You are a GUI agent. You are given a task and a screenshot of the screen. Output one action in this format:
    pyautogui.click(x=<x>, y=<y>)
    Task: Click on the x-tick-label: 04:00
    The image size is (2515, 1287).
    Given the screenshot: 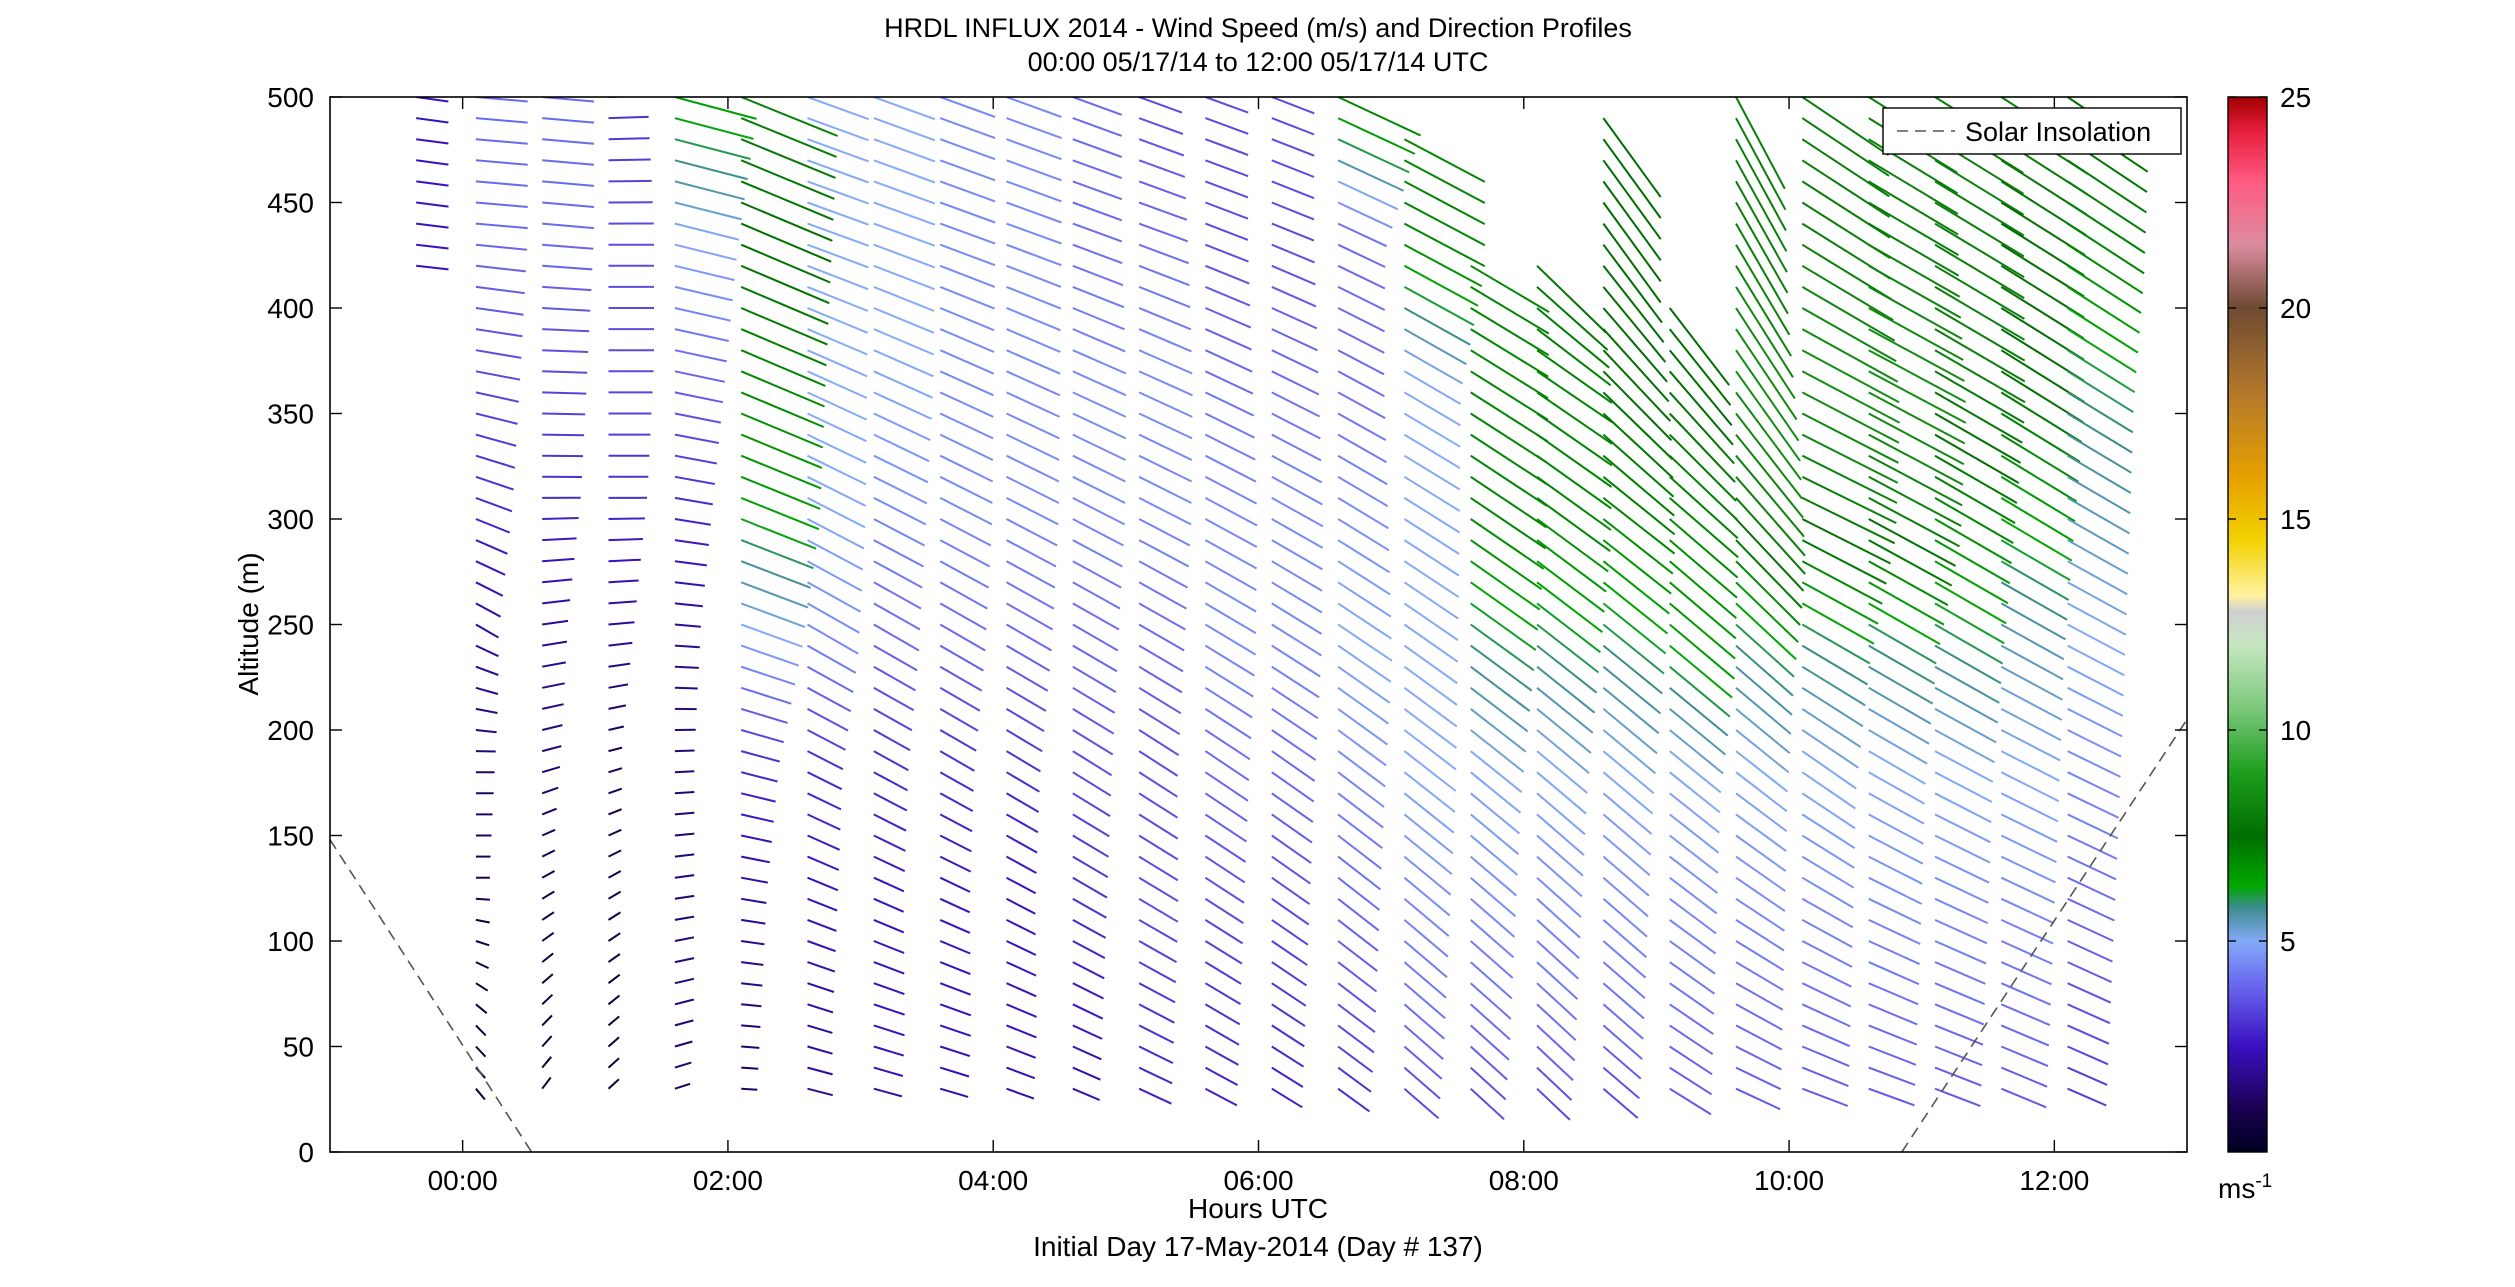 What is the action you would take?
    pyautogui.click(x=993, y=1180)
    